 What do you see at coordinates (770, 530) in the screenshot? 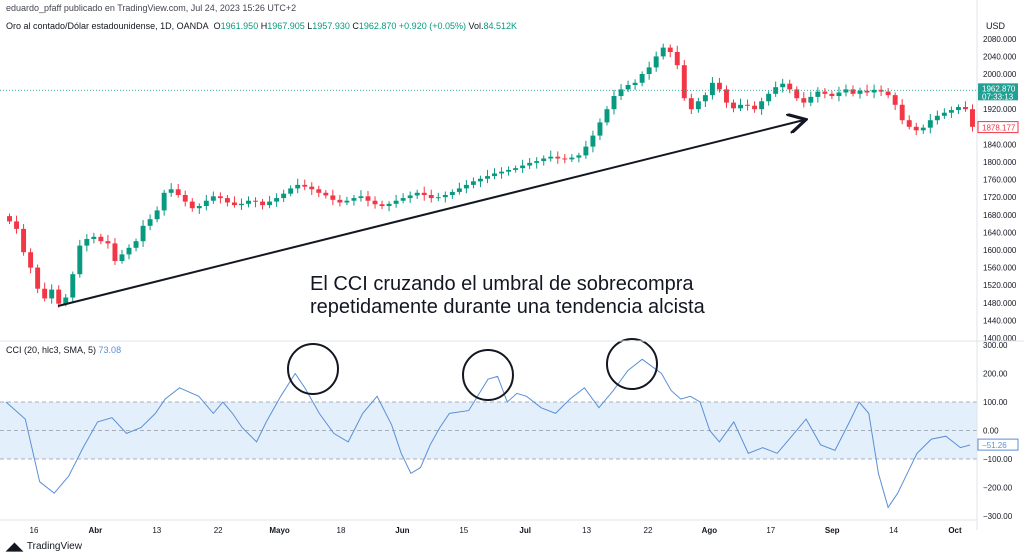
I see `time-tick-label: 17` at bounding box center [770, 530].